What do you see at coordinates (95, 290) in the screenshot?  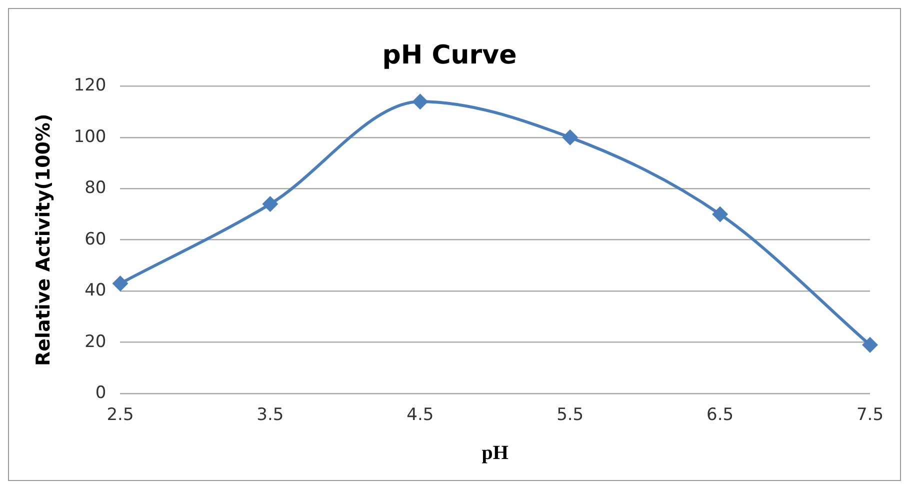 I see `y-tick-label: 40` at bounding box center [95, 290].